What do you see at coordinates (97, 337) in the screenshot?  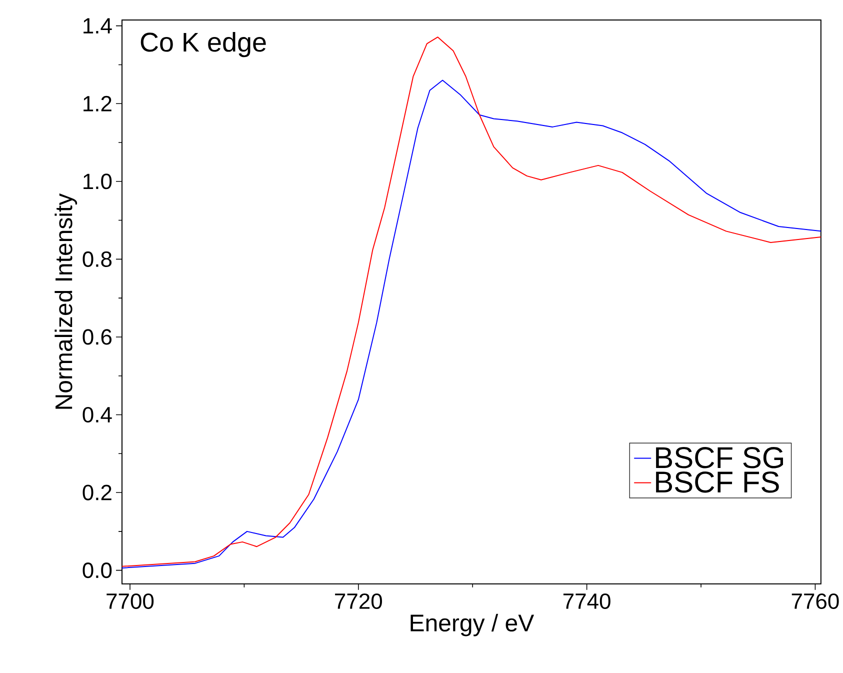 I see `y-tick-label: 0.6` at bounding box center [97, 337].